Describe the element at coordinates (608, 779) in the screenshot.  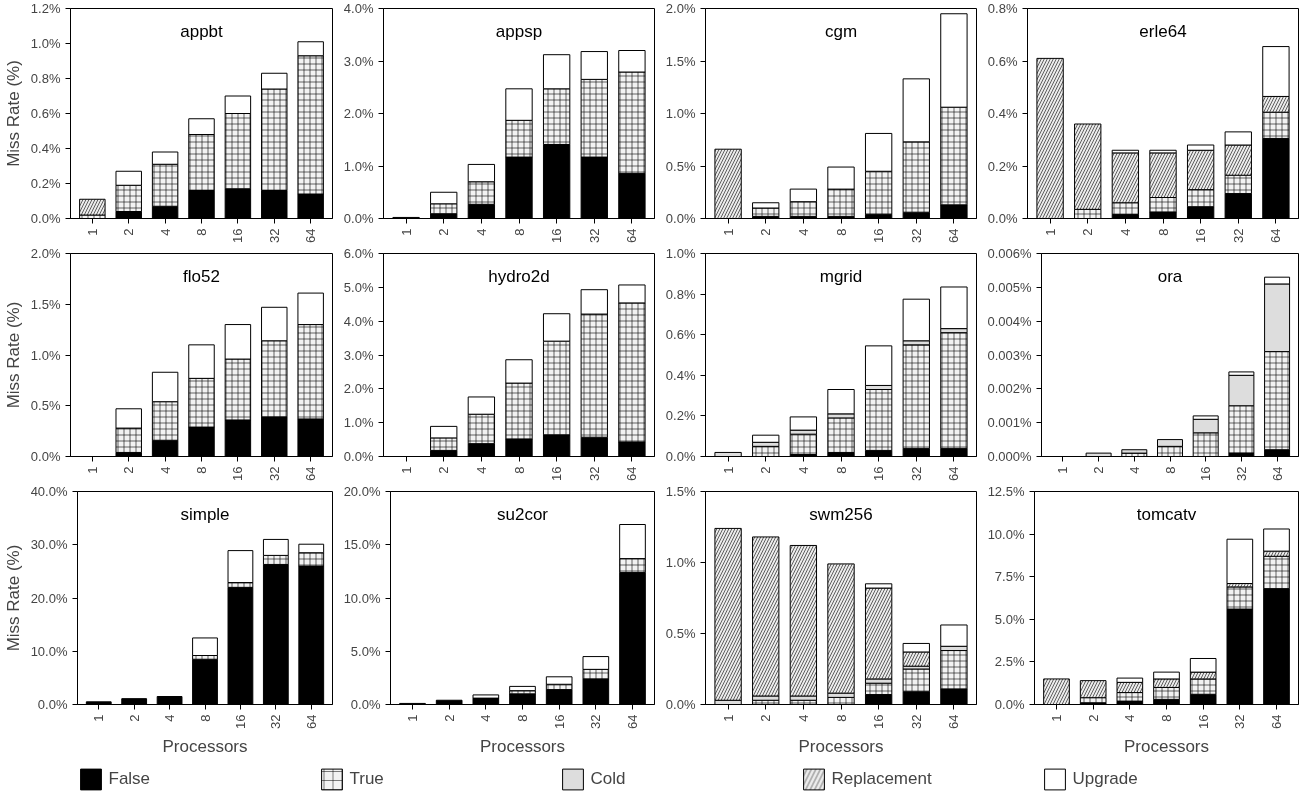
I see `legend-label: Cold` at that location.